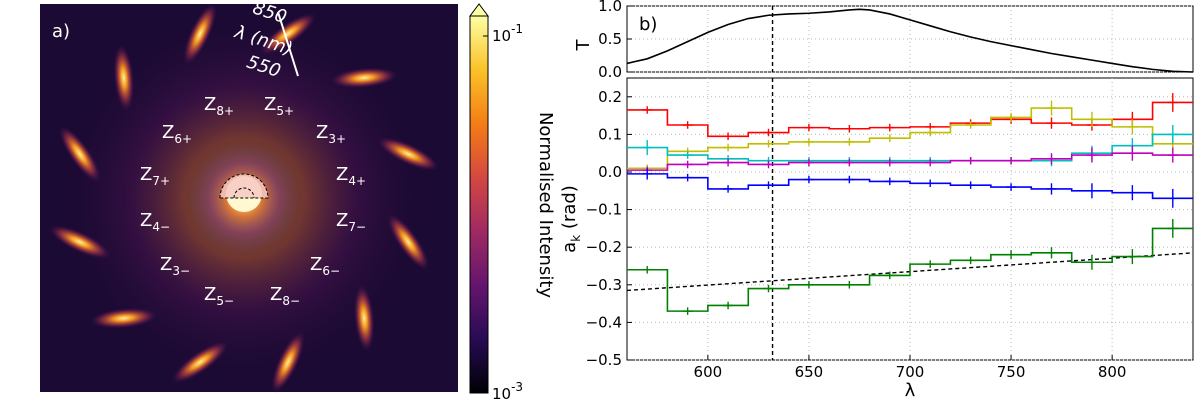 This screenshot has height=419, width=1200. Describe the element at coordinates (610, 134) in the screenshot. I see `y-tick-label: 0.1` at that location.